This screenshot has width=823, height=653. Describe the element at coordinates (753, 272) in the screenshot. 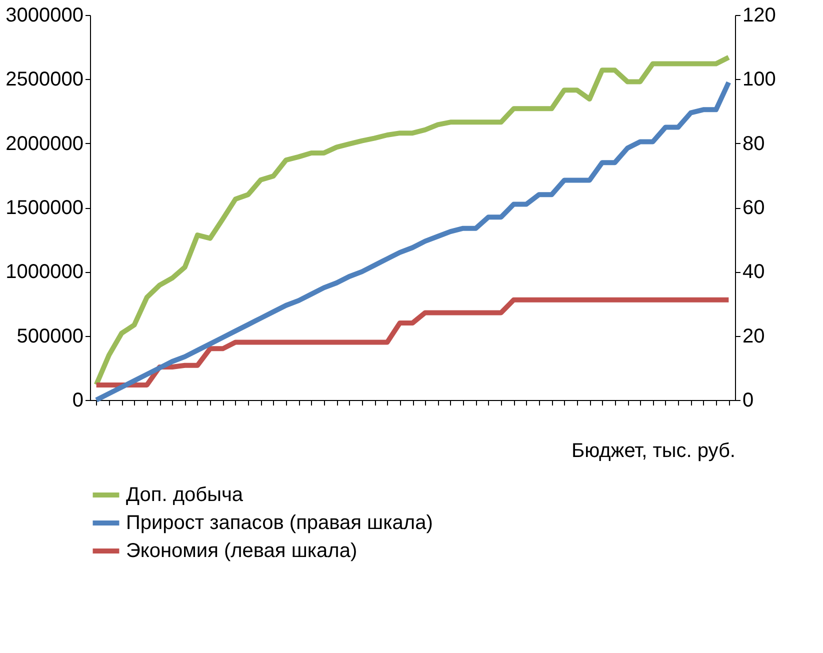

I see `y2-tick-label: 40` at that location.